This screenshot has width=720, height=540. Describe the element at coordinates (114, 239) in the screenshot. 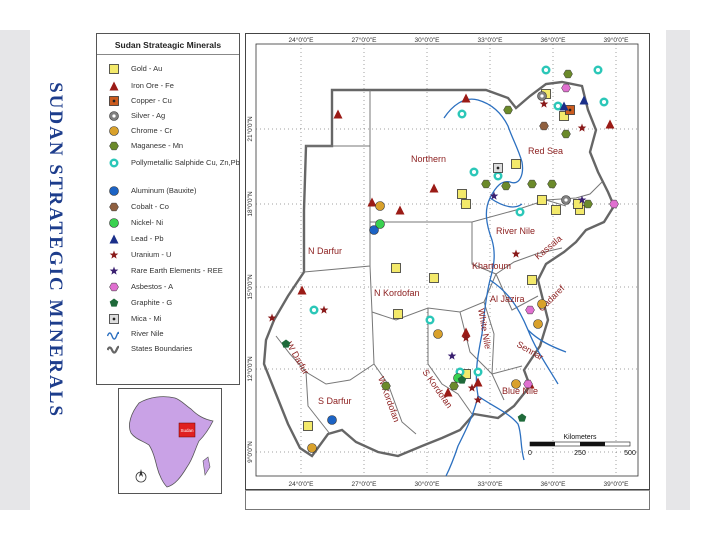

I see `lead-symbol-icon` at that location.